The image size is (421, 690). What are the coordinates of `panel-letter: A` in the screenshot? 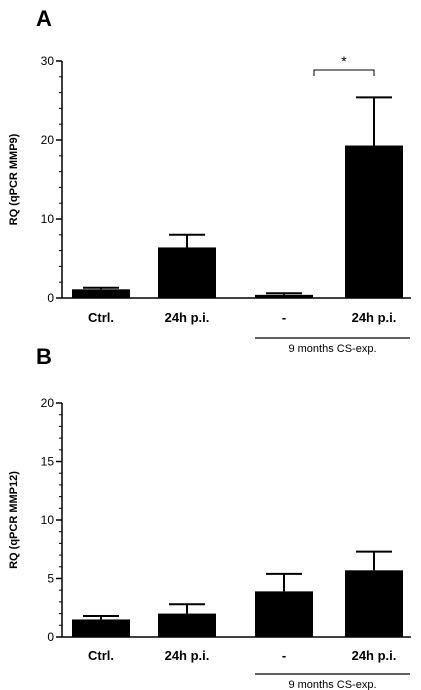 It's located at (44, 18).